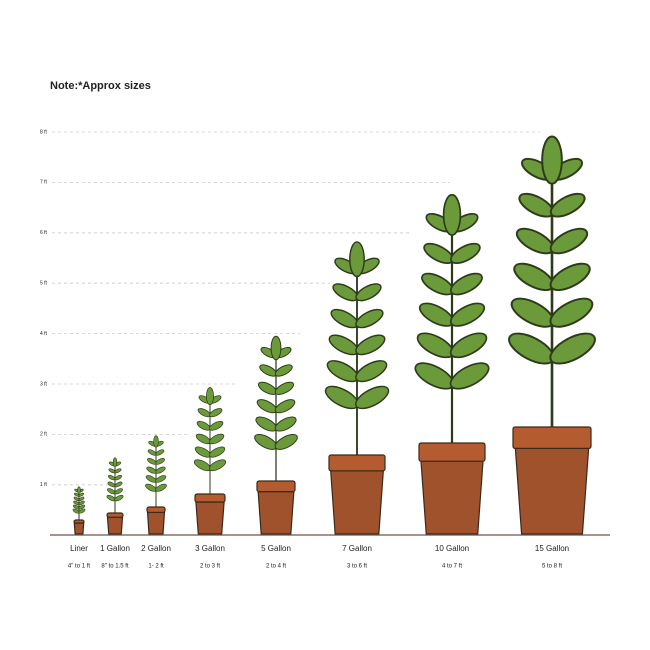 This screenshot has width=650, height=650. I want to click on pot-range: 1- 2 ft, so click(156, 567).